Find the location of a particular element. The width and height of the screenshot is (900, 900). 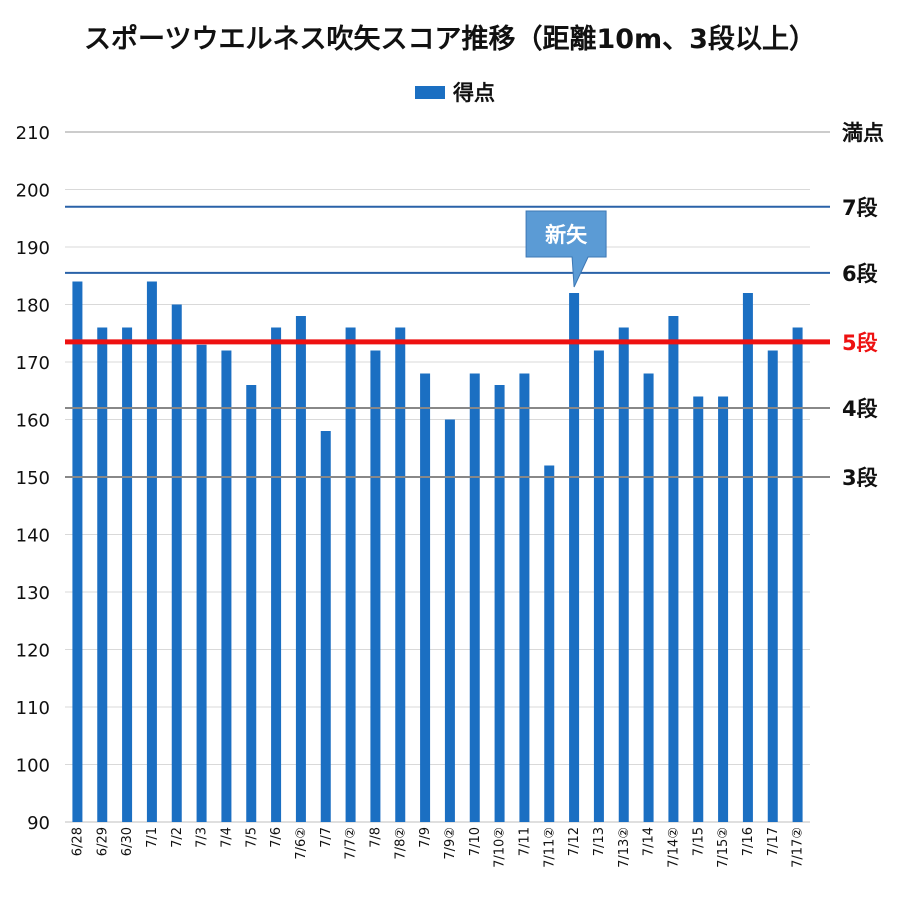

reference-line-label: 3段 is located at coordinates (860, 478).